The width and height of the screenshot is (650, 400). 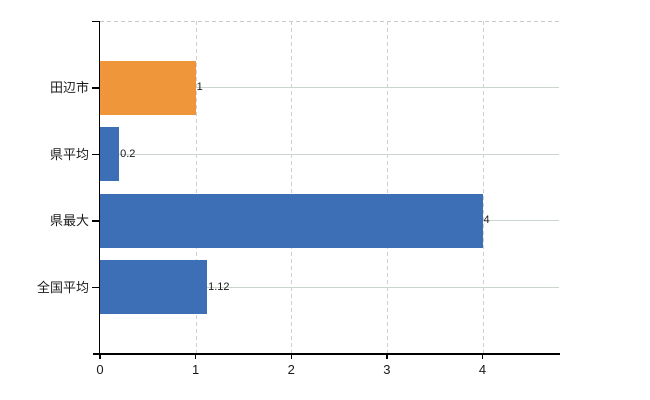 I want to click on x-tick-label: 2, so click(x=291, y=369).